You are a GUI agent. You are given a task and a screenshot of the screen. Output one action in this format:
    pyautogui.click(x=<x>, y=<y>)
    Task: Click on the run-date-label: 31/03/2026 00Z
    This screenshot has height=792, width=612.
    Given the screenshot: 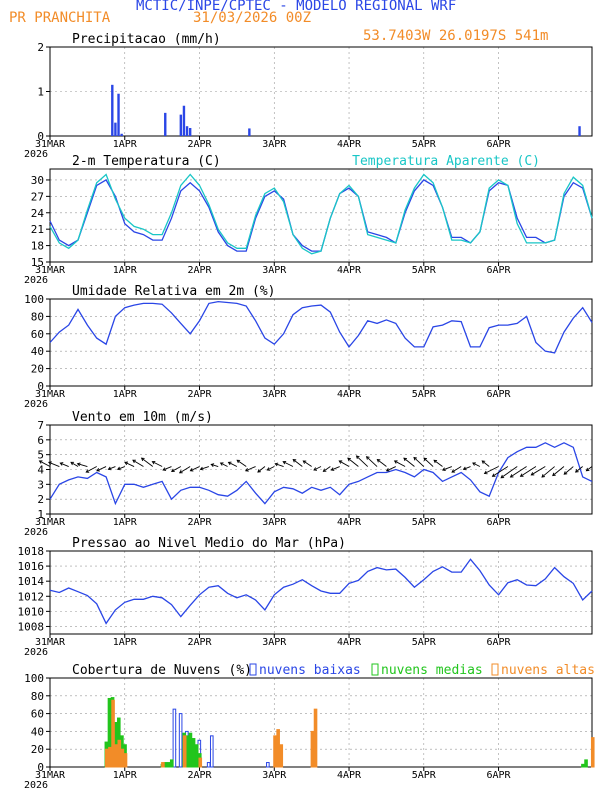 What is the action you would take?
    pyautogui.click(x=252, y=18)
    